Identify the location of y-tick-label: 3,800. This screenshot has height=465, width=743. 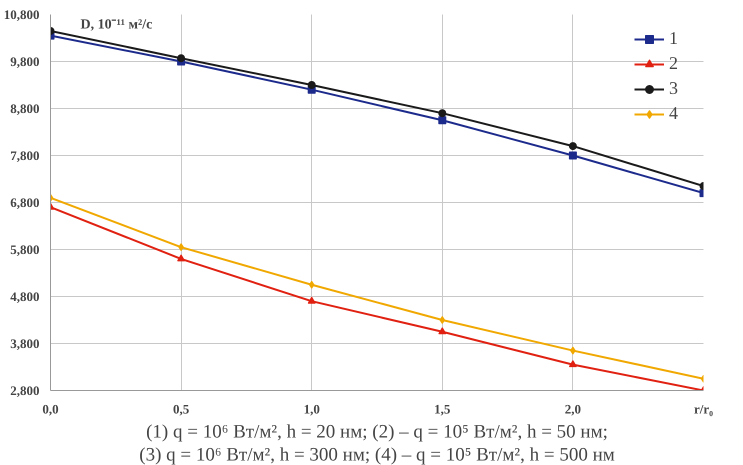
(25, 343).